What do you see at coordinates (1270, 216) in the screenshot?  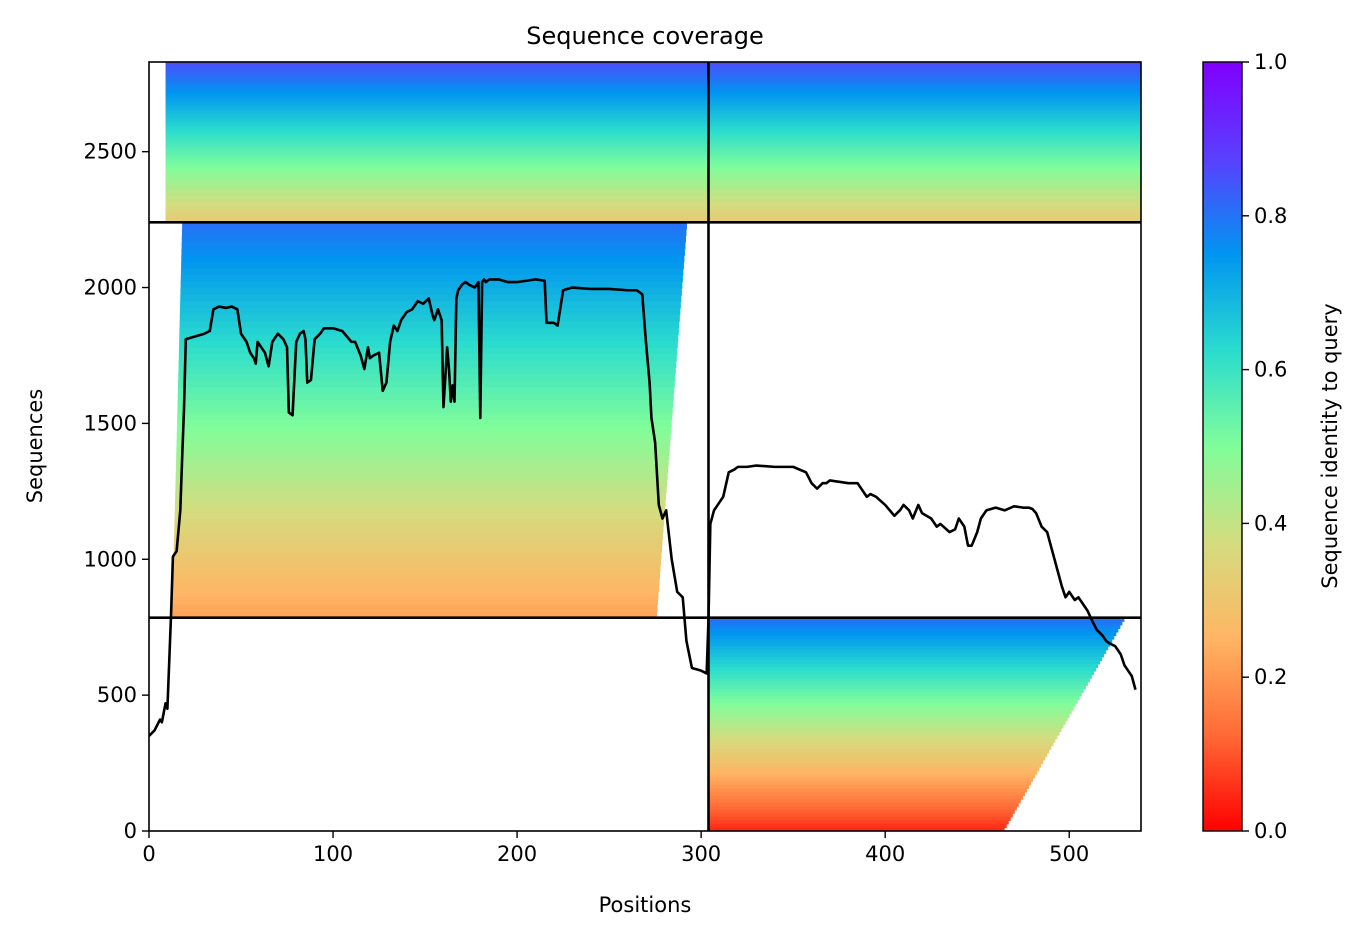 I see `colorbar-tick-label: 0.8` at bounding box center [1270, 216].